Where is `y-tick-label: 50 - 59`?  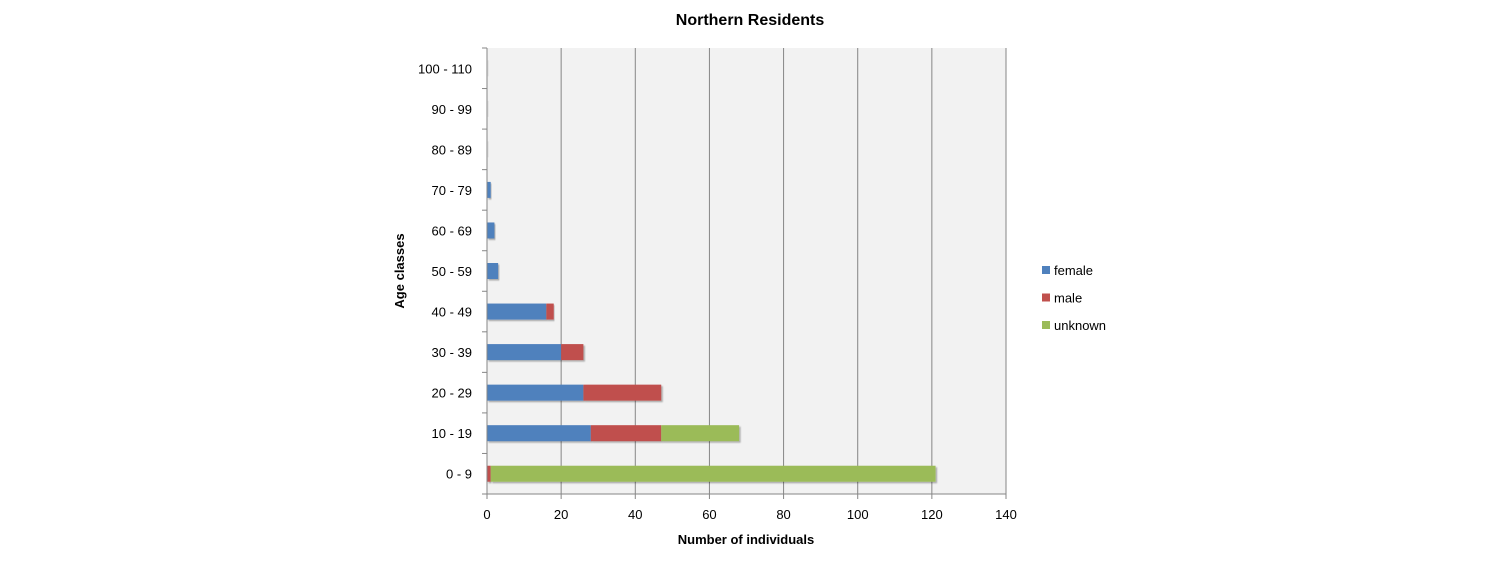 y-tick-label: 50 - 59 is located at coordinates (452, 271).